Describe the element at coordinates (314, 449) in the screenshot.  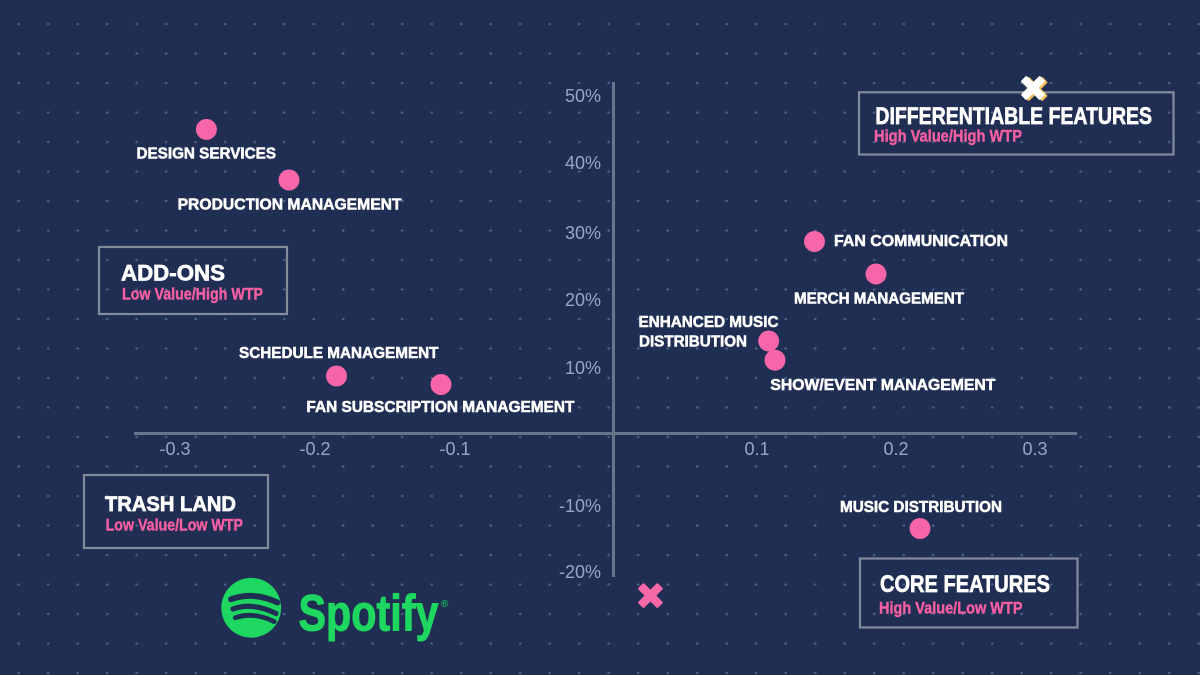
I see `svg-text: -0.2` at that location.